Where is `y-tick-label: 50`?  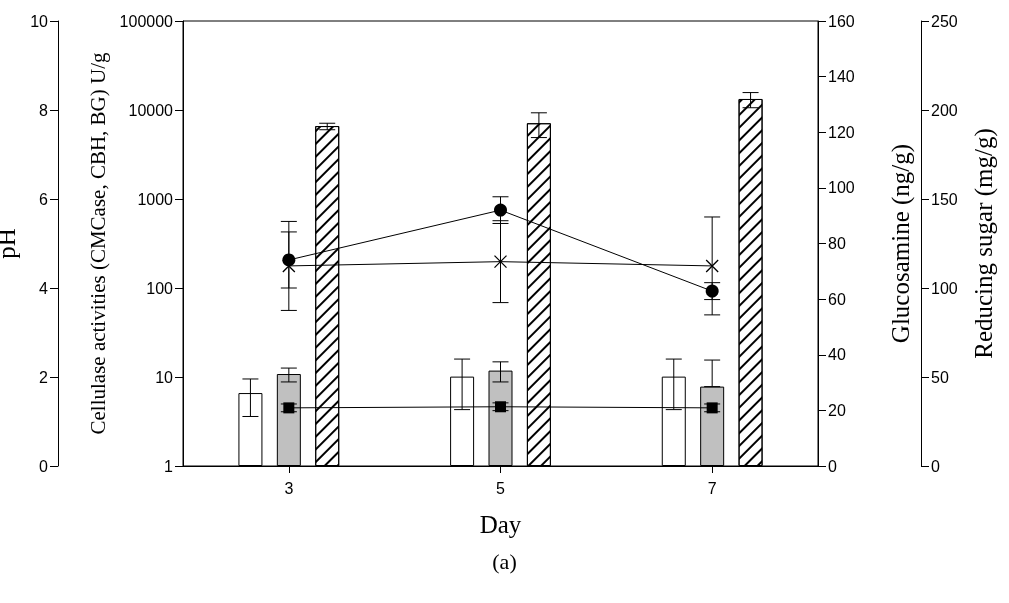
y-tick-label: 50 is located at coordinates (940, 377).